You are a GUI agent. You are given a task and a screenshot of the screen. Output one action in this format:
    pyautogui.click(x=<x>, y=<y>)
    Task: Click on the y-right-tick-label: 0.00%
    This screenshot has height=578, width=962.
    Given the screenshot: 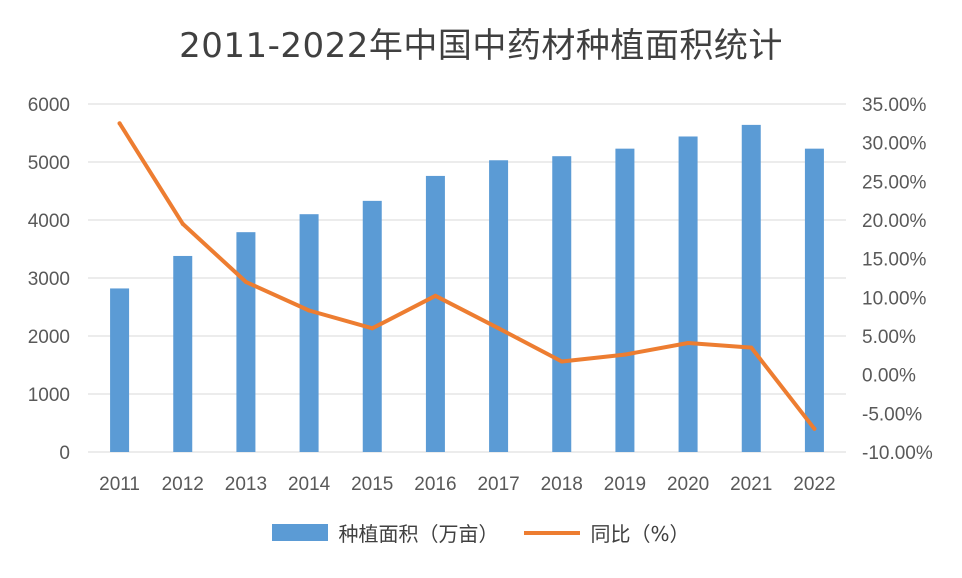 What is the action you would take?
    pyautogui.click(x=889, y=376)
    